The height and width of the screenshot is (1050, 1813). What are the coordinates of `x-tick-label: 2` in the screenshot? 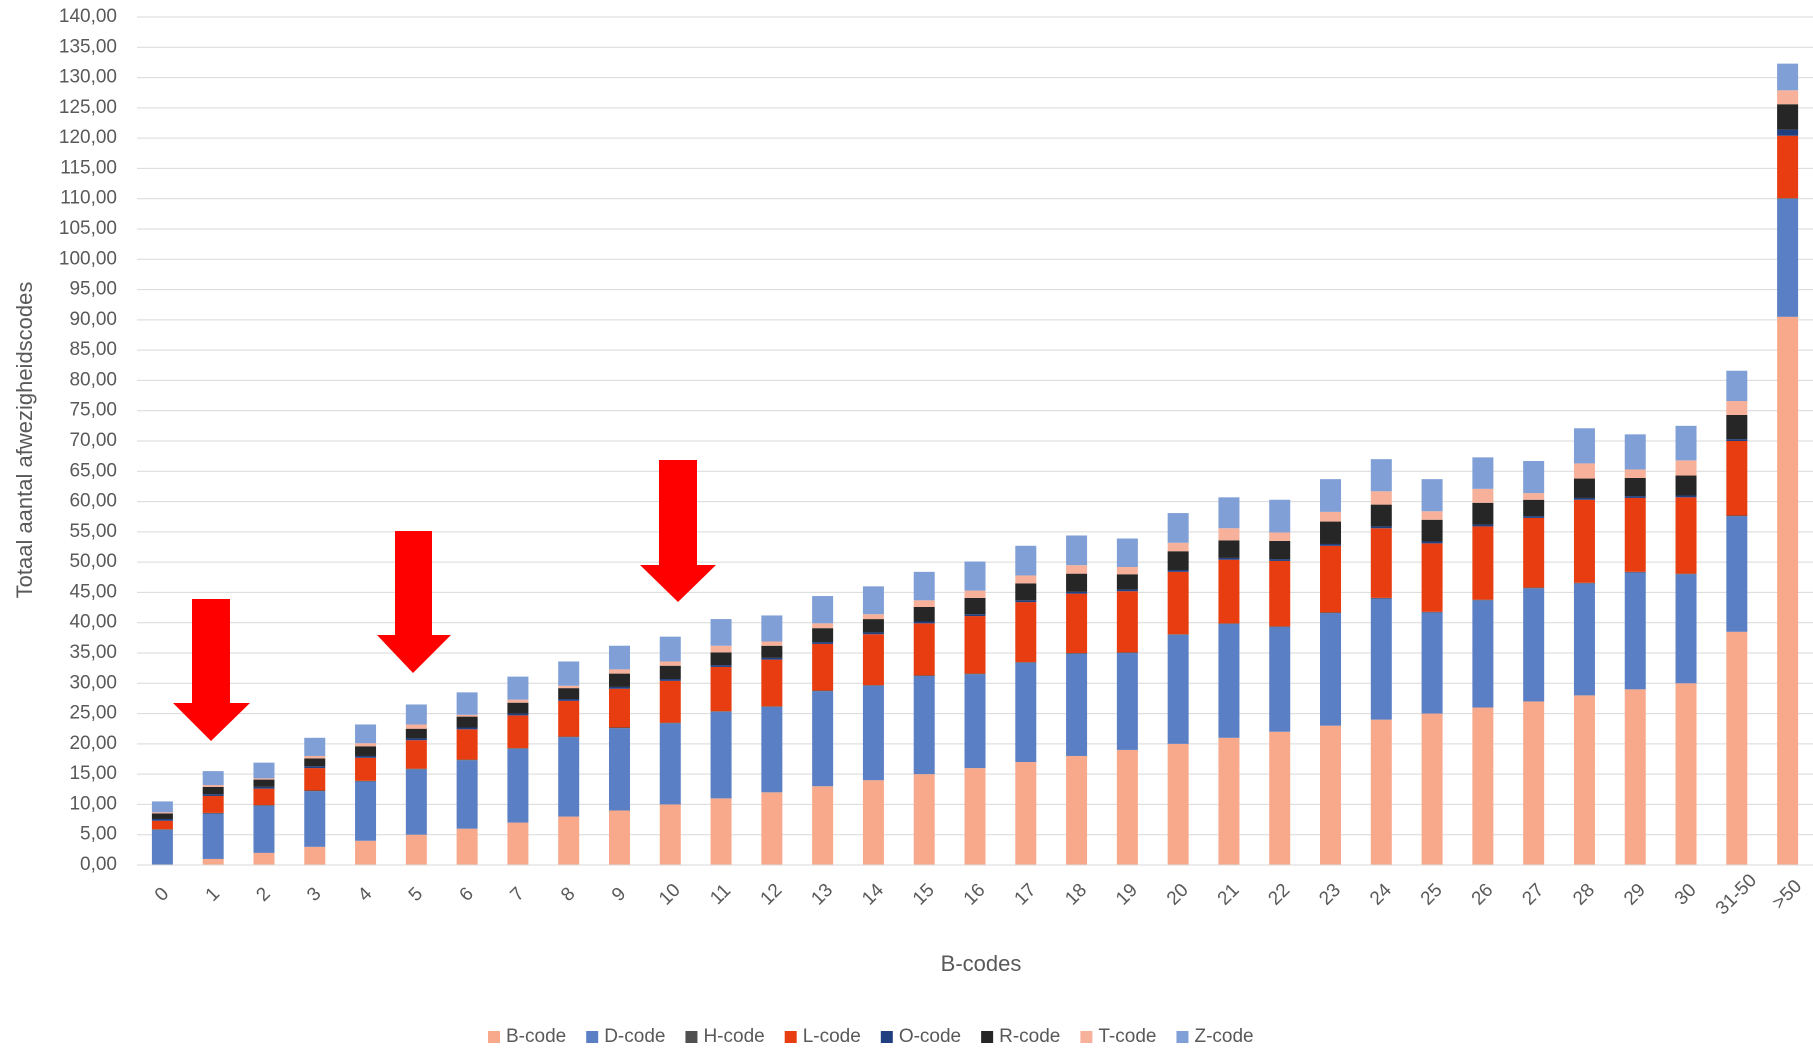 It's located at (263, 894).